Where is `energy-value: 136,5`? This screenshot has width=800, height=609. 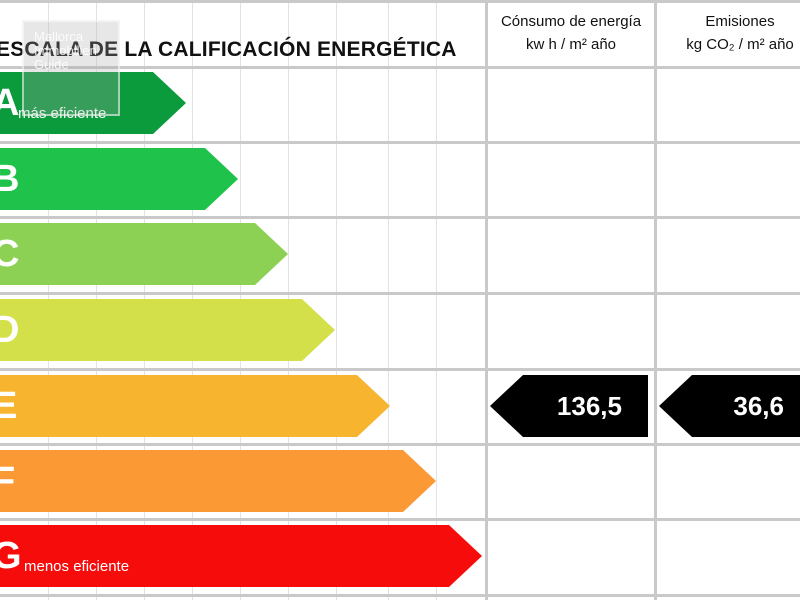 energy-value: 136,5 is located at coordinates (589, 406).